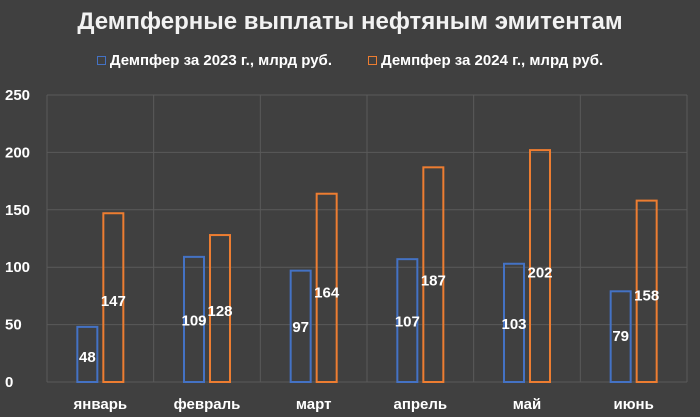 The width and height of the screenshot is (700, 417). Describe the element at coordinates (207, 404) in the screenshot. I see `x-tick-label: февраль` at that location.